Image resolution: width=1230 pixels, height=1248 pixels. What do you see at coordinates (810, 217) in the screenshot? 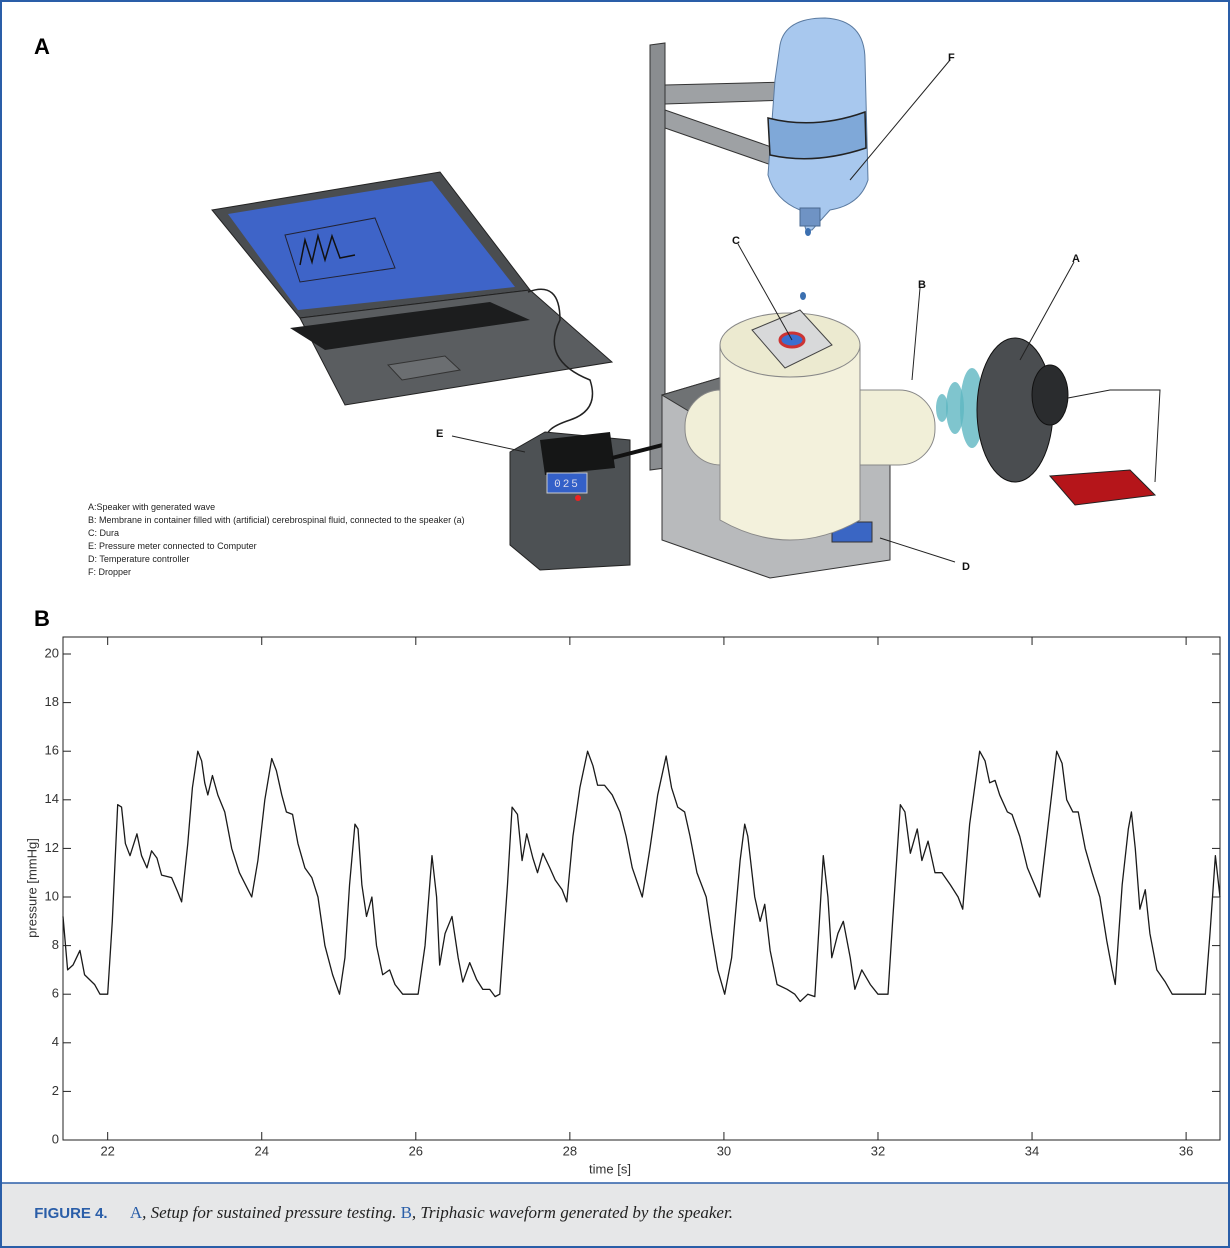
I see `bottle-cap` at bounding box center [810, 217].